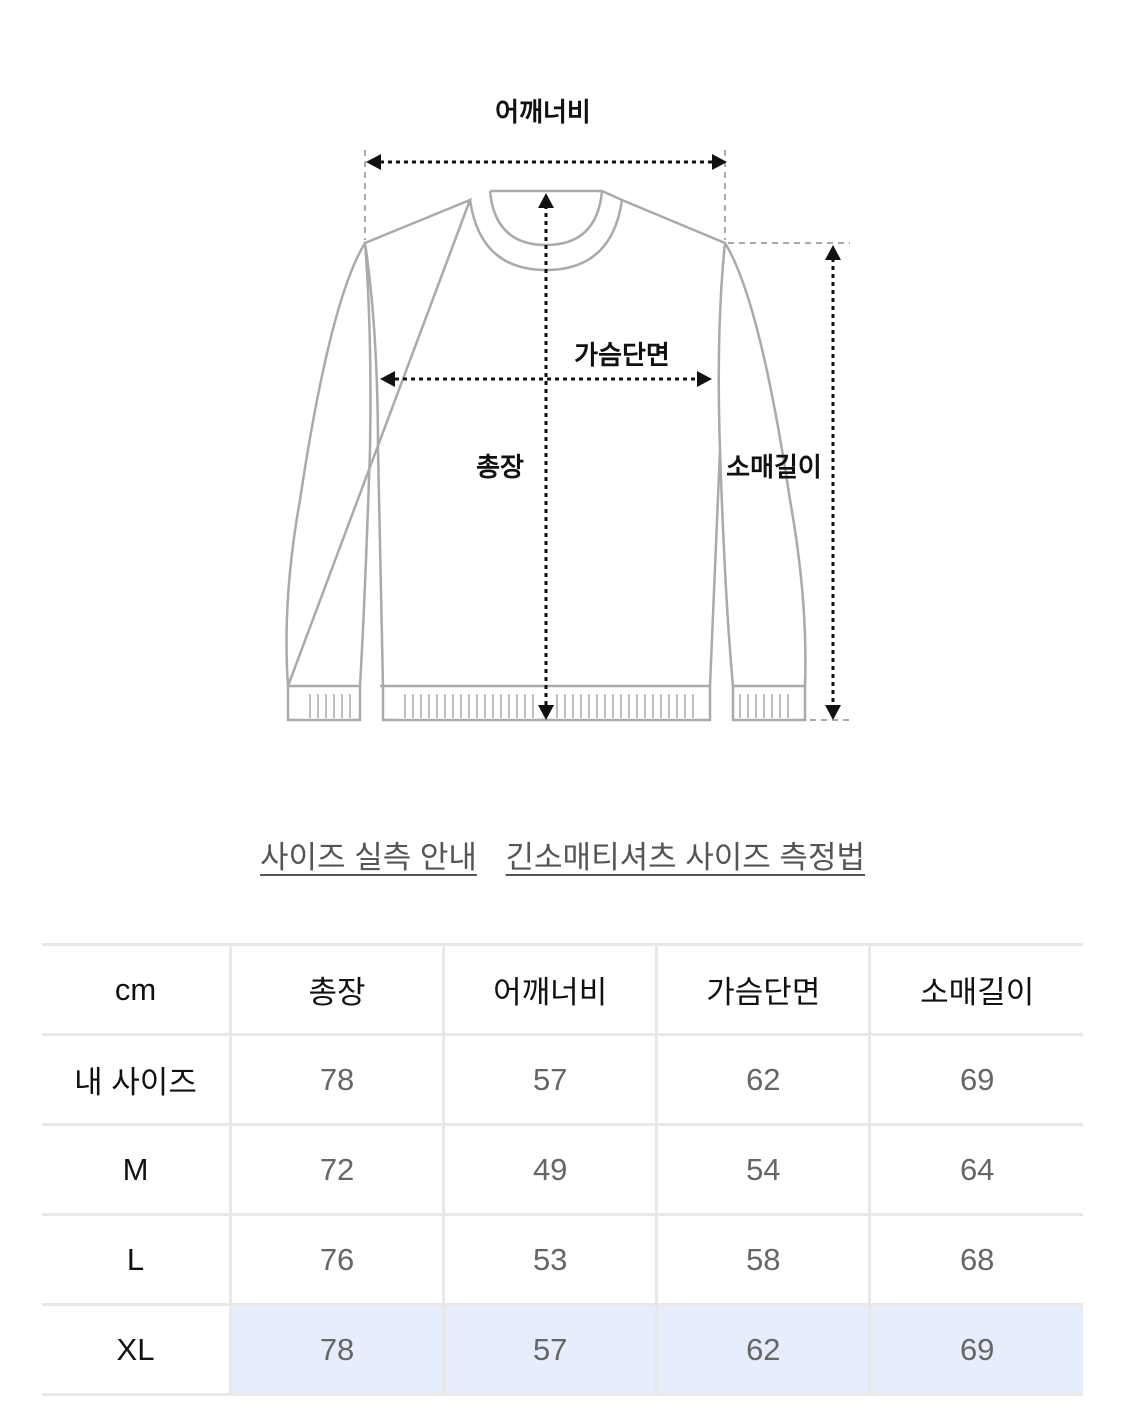 Image resolution: width=1125 pixels, height=1421 pixels. I want to click on sleeve-label: 소매길이, so click(774, 467).